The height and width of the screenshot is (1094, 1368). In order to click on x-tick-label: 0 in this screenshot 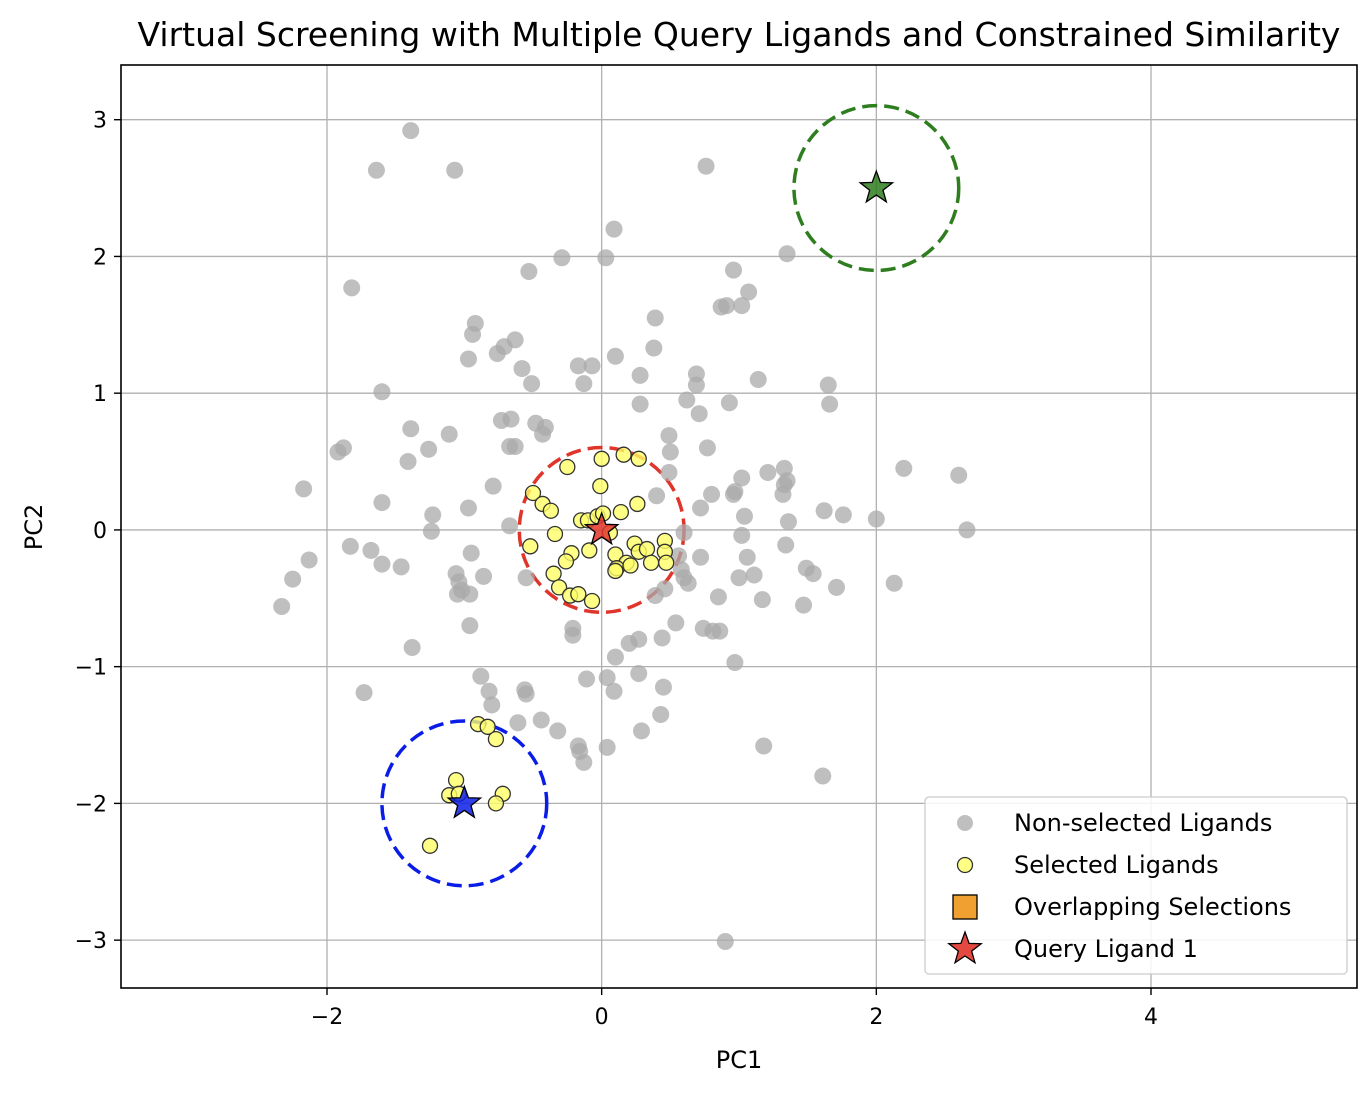, I will do `click(602, 1017)`.